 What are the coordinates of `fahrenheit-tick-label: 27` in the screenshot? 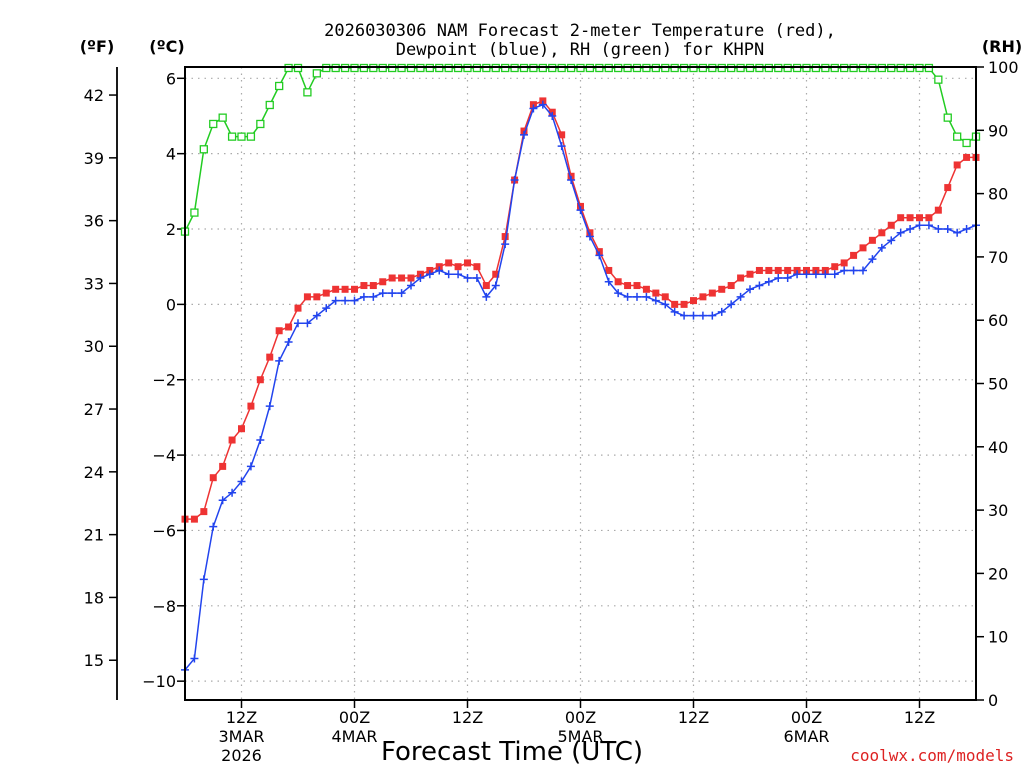 It's located at (94, 409).